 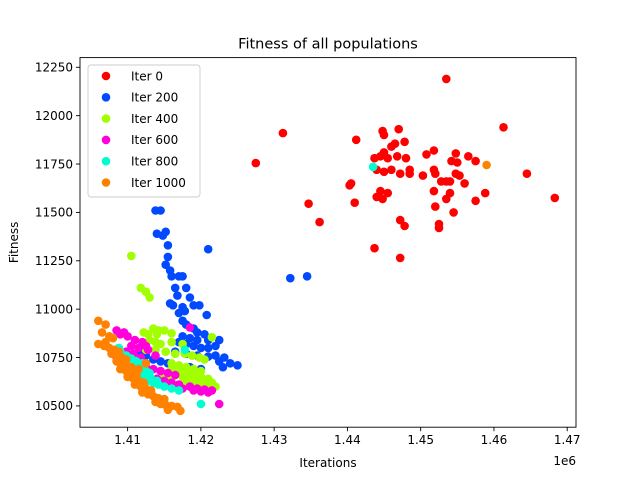 I want to click on x-tick-label: 1.46, so click(x=494, y=440).